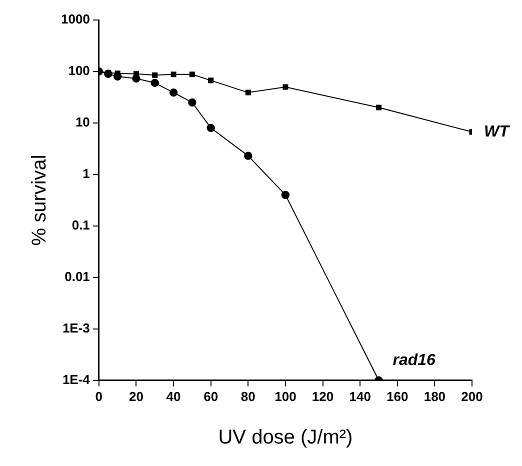 The width and height of the screenshot is (522, 466). I want to click on x-tick-label: 140, so click(360, 396).